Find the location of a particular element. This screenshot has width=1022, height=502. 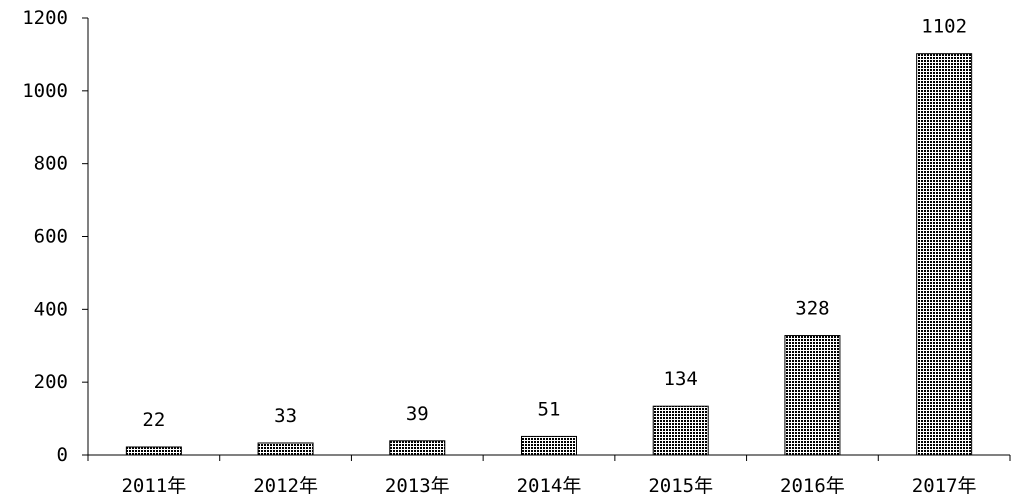

y-tick-label: 800 is located at coordinates (51, 164).